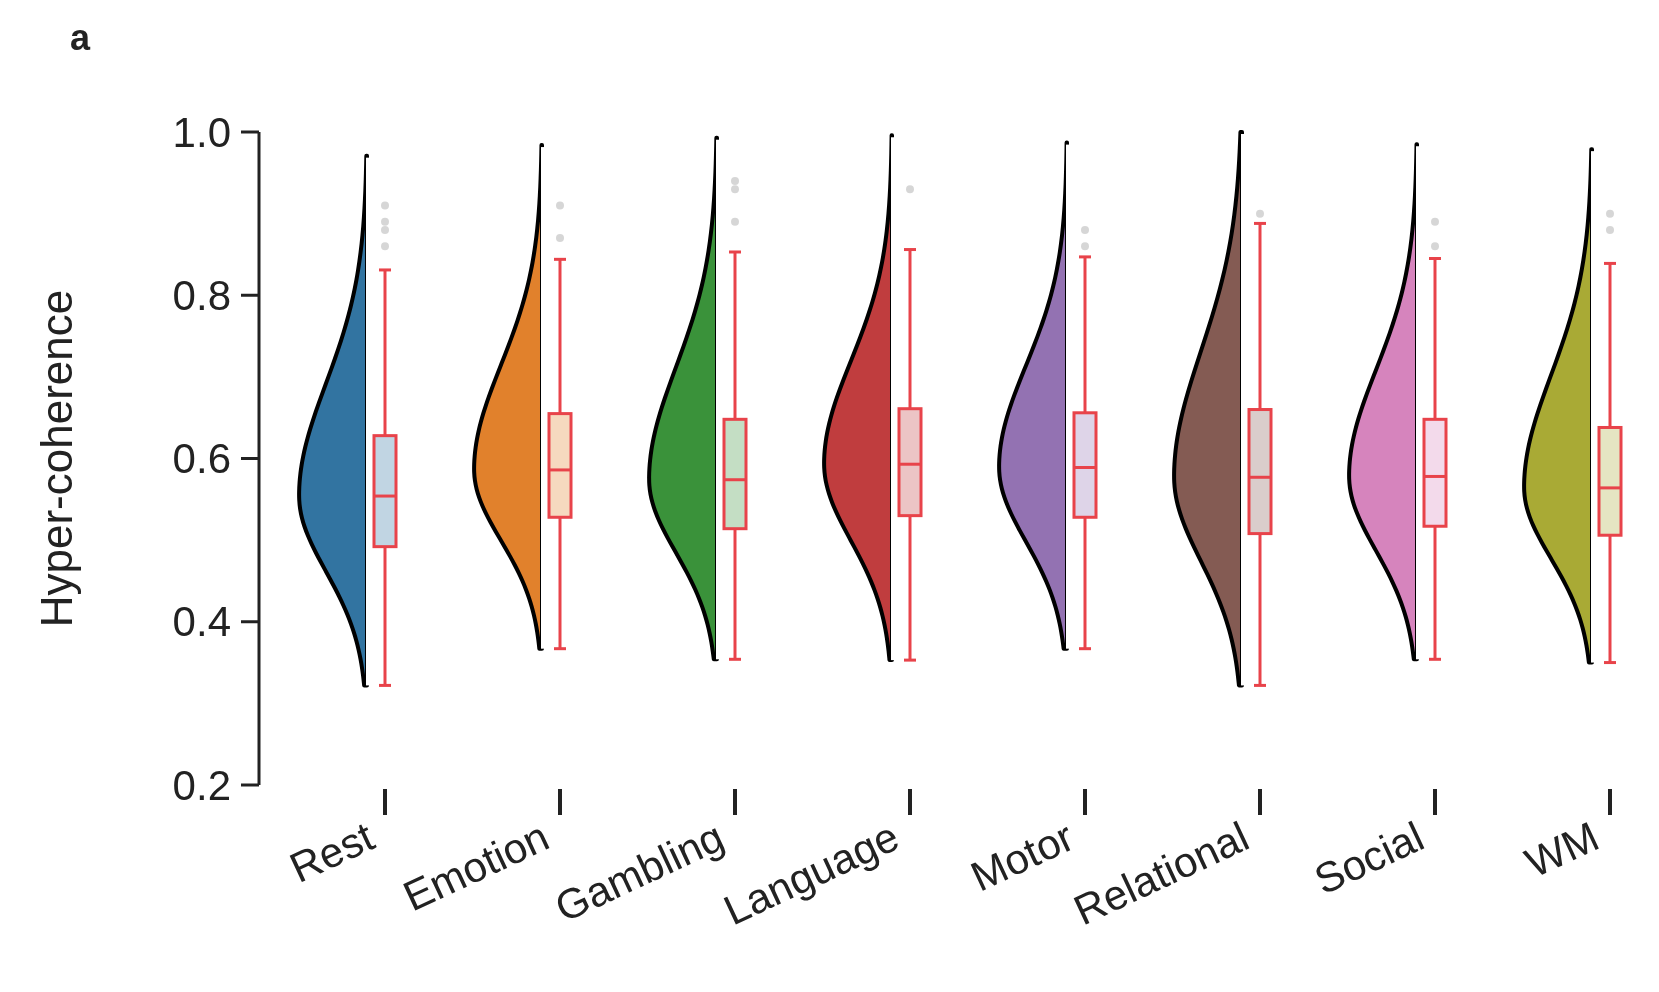  I want to click on chart-title: a, so click(80, 37).